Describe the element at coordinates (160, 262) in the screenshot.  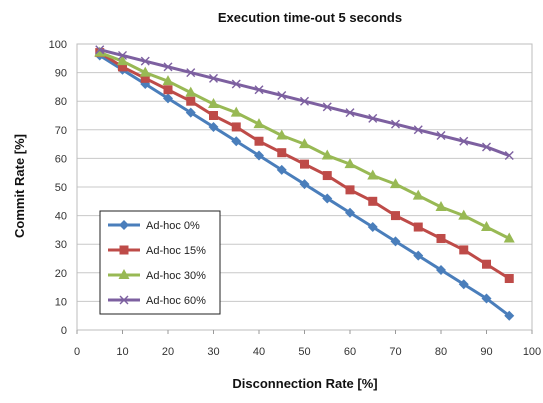
I see `legend: Ad-hoc 0% Ad-hoc 15% Ad-hoc 30% Ad-hoc 60%` at that location.